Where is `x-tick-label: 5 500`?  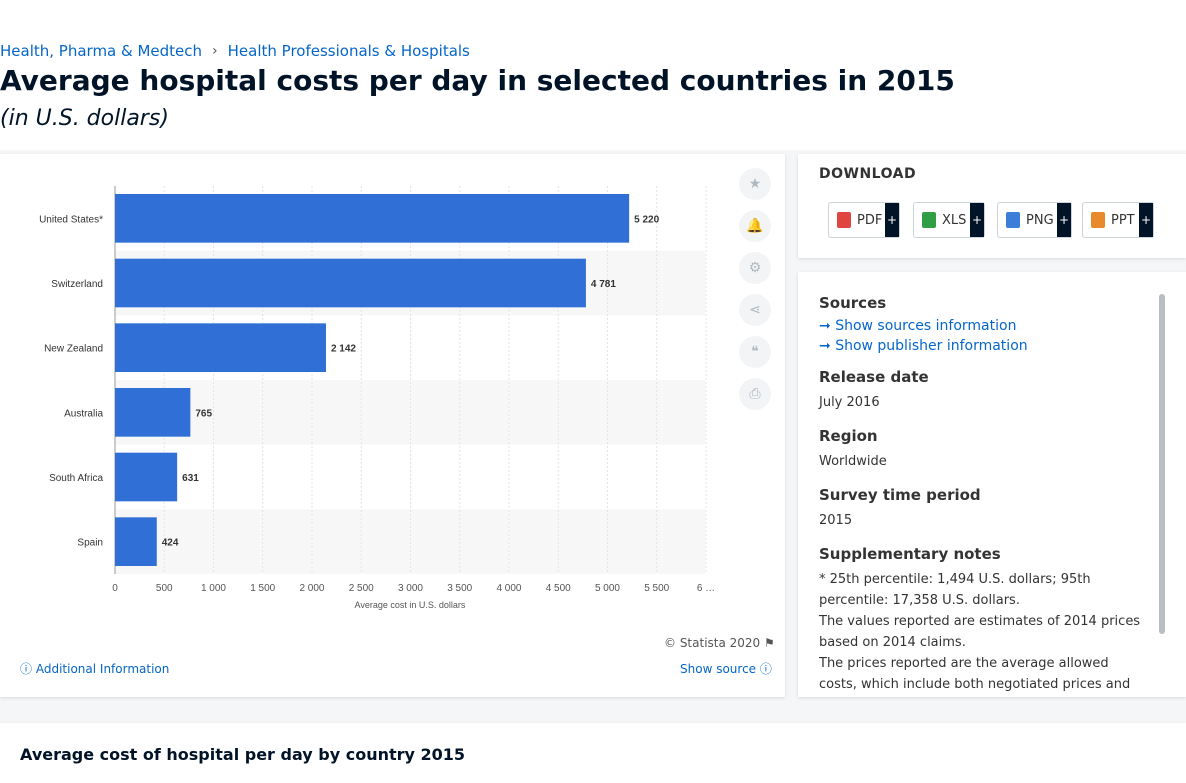 x-tick-label: 5 500 is located at coordinates (656, 588).